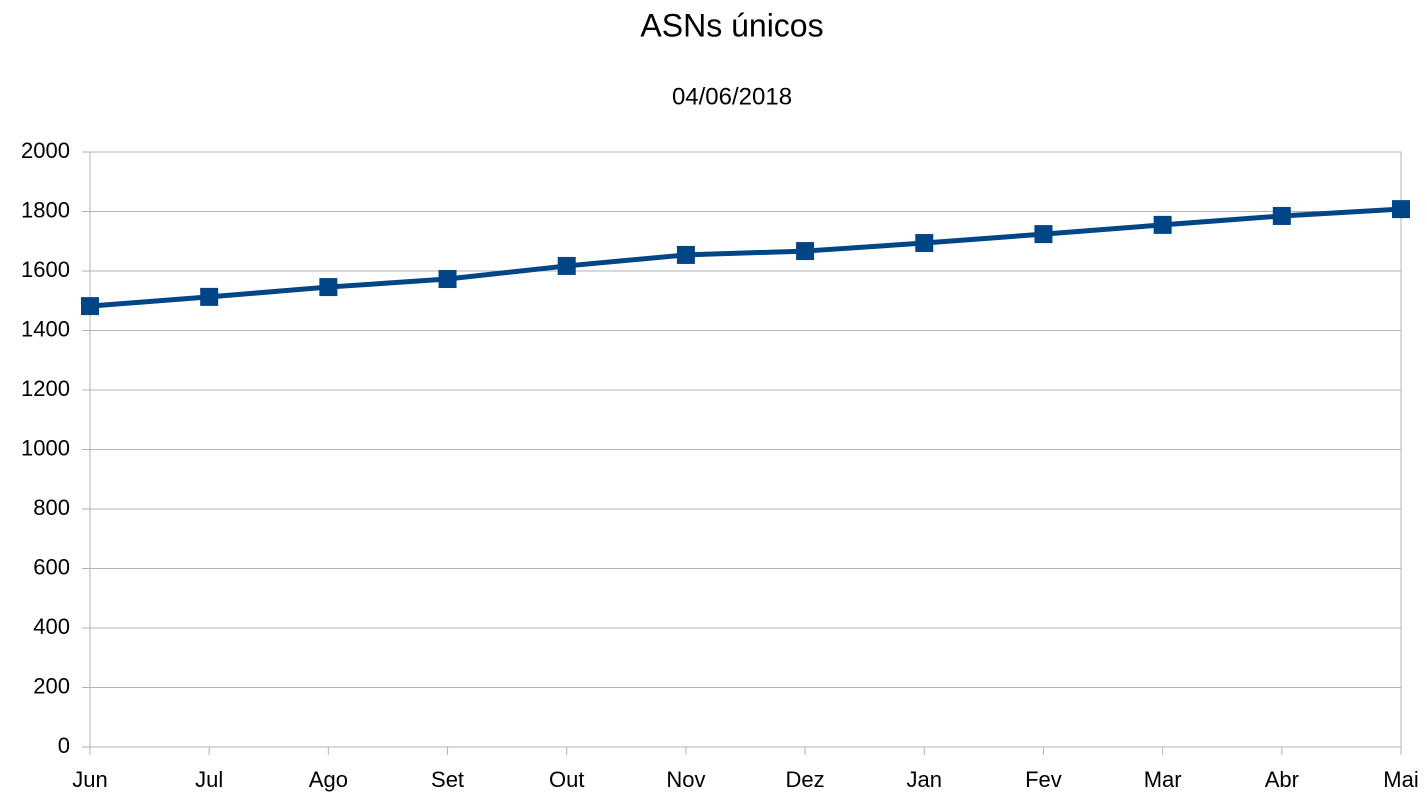 The width and height of the screenshot is (1427, 794). What do you see at coordinates (45, 269) in the screenshot?
I see `y-tick-label: 1600` at bounding box center [45, 269].